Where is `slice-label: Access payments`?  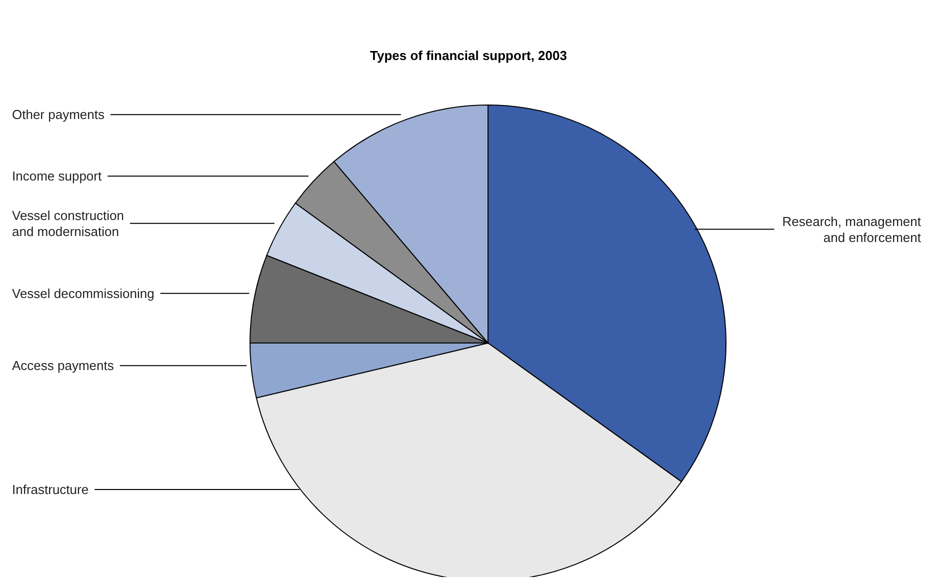 slice-label: Access payments is located at coordinates (63, 366).